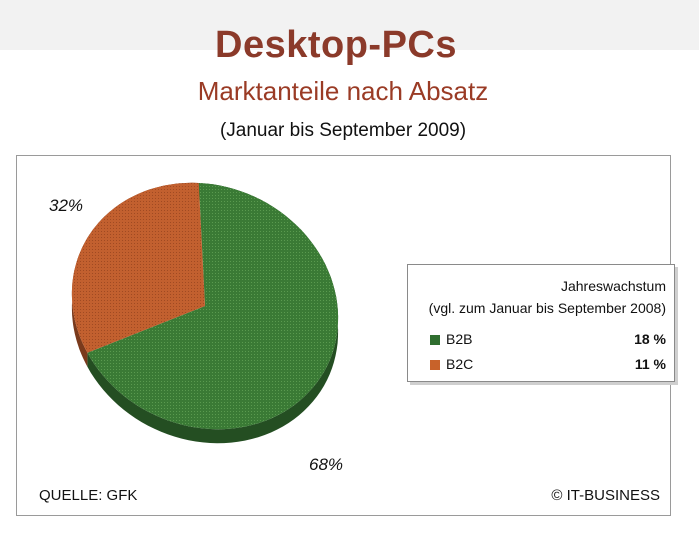 The image size is (699, 535). I want to click on chart-period: (Januar bis September 2009), so click(343, 130).